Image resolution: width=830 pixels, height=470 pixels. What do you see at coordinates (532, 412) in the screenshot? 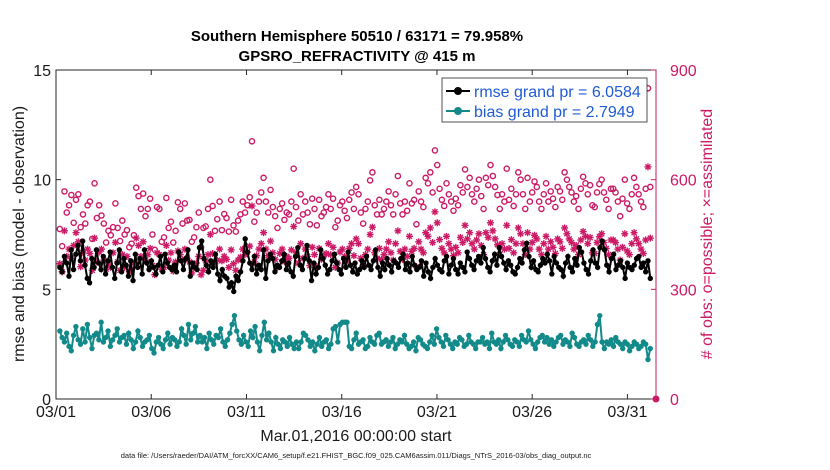
I see `x-tick-label: 03/26` at bounding box center [532, 412].